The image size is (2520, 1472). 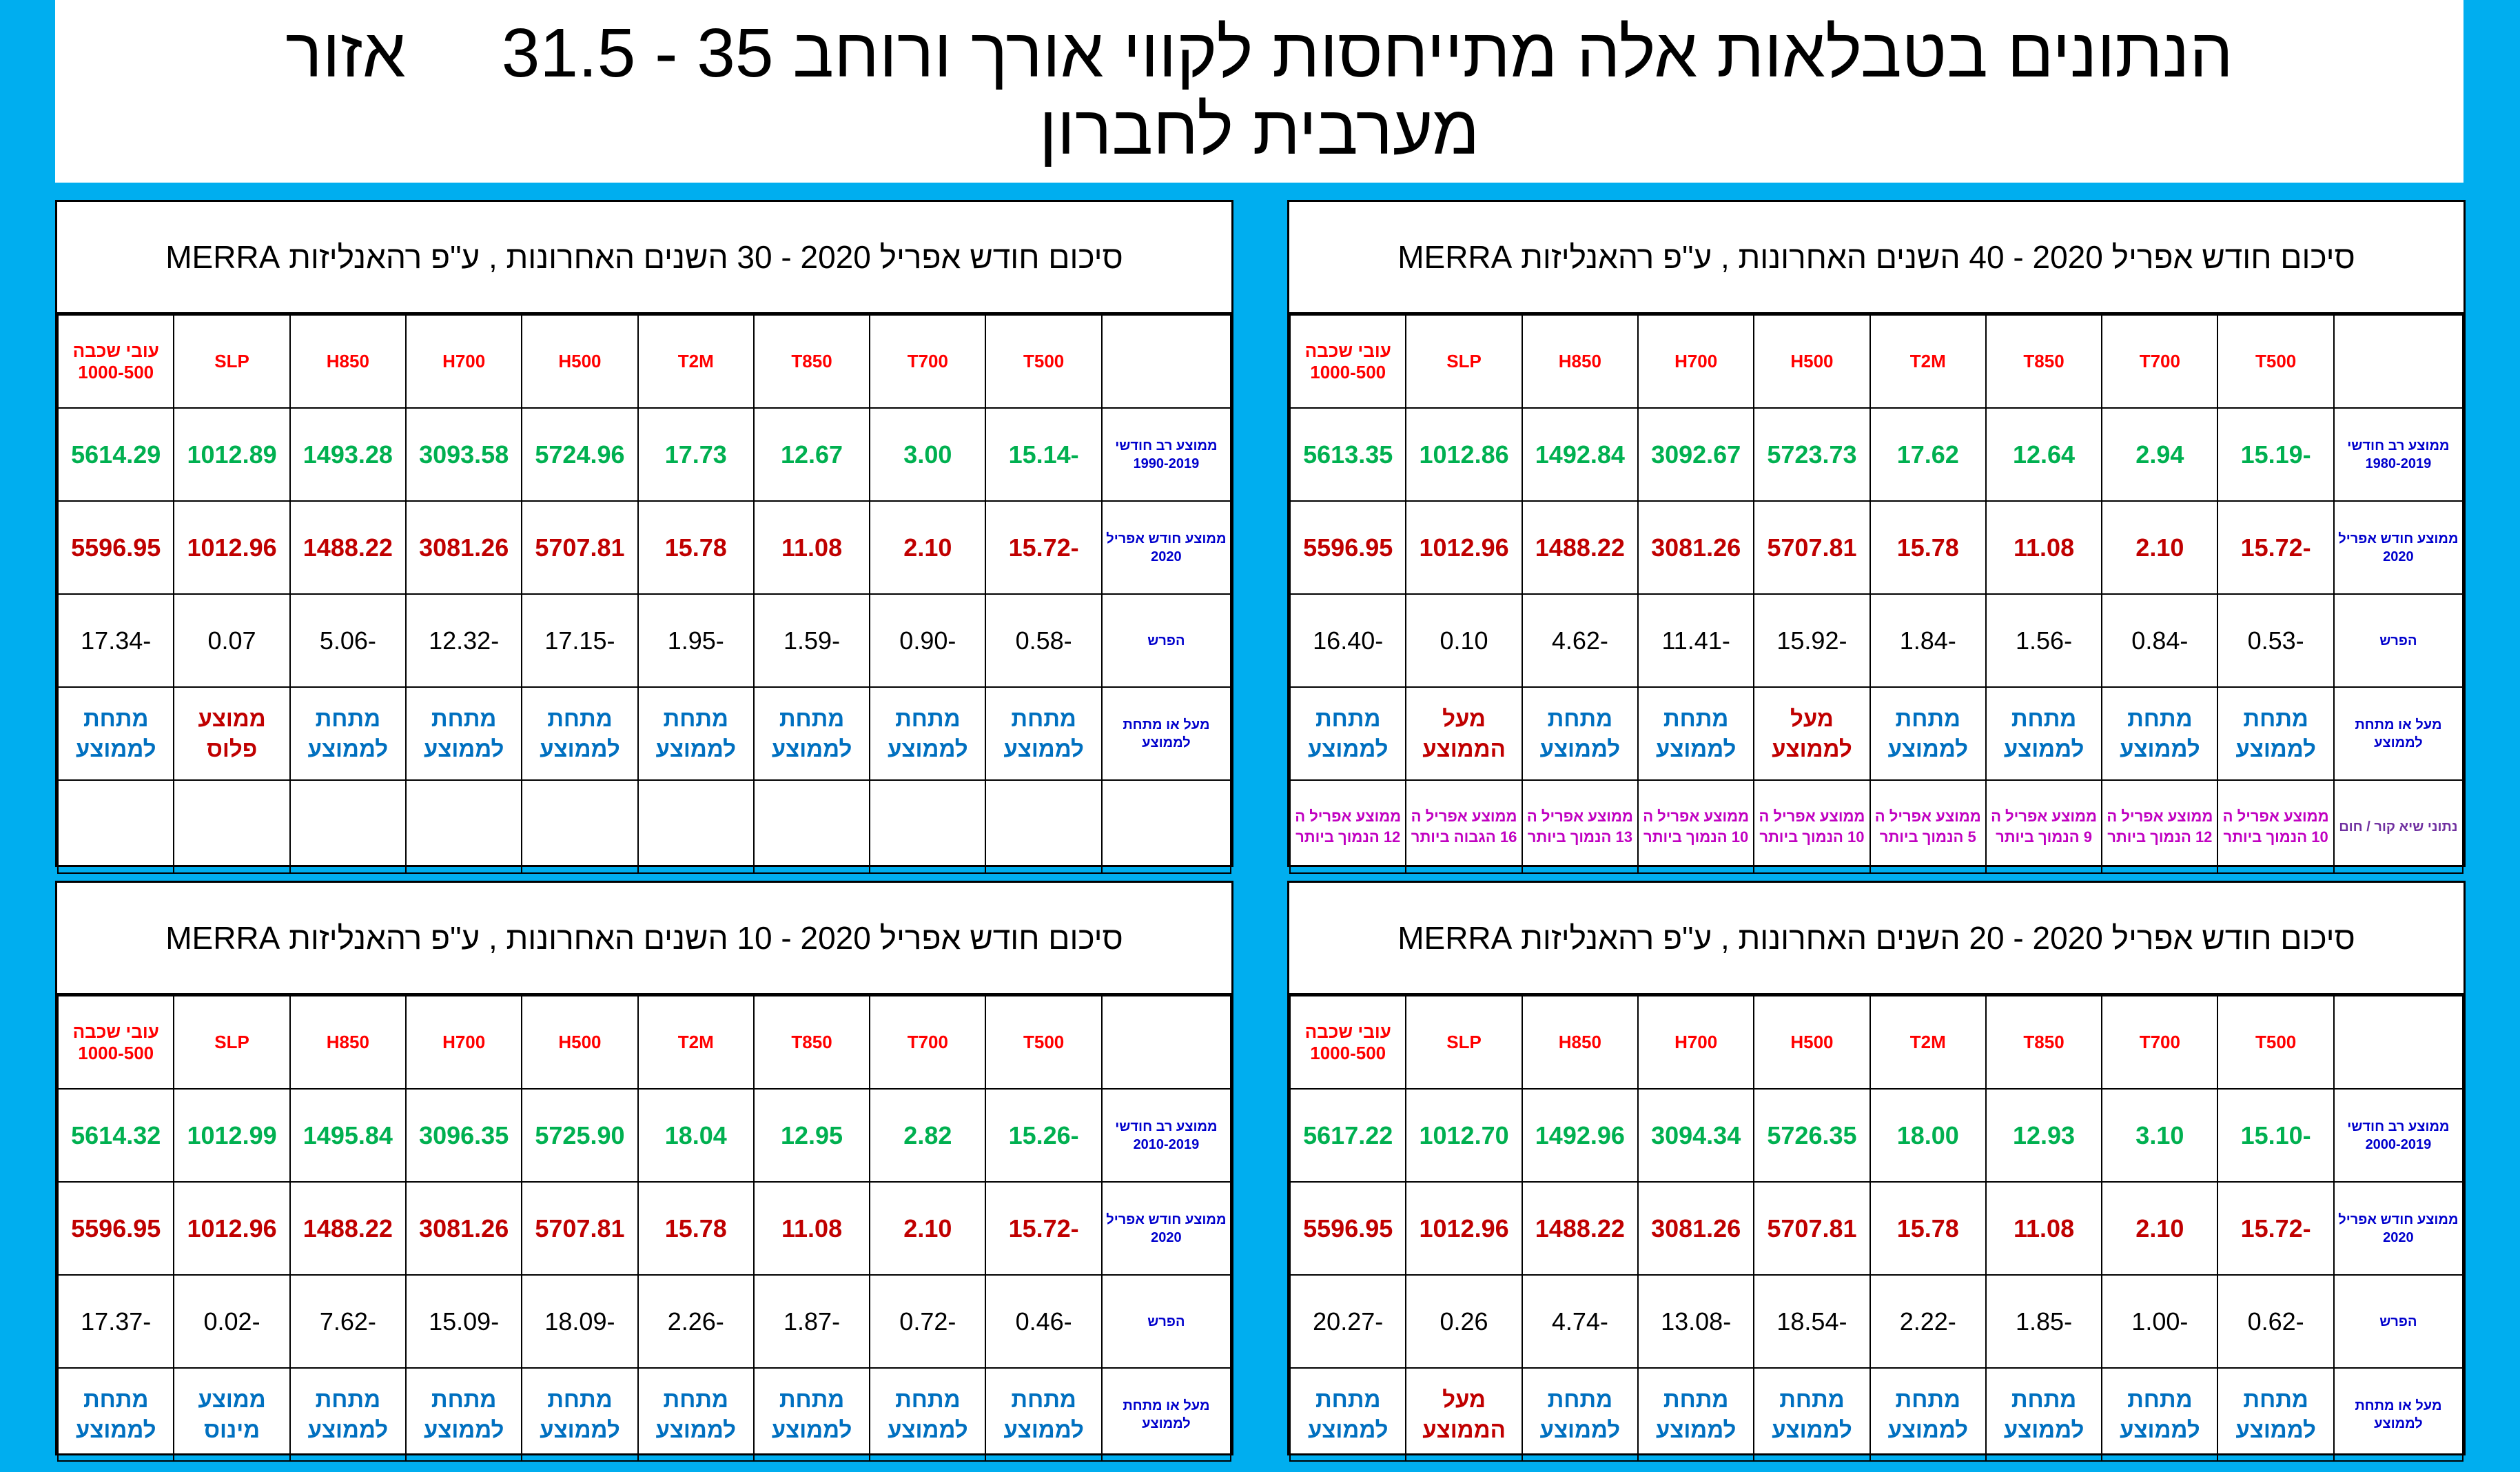 I want to click on cell-longterm-avg: 3094.34, so click(x=1696, y=1135).